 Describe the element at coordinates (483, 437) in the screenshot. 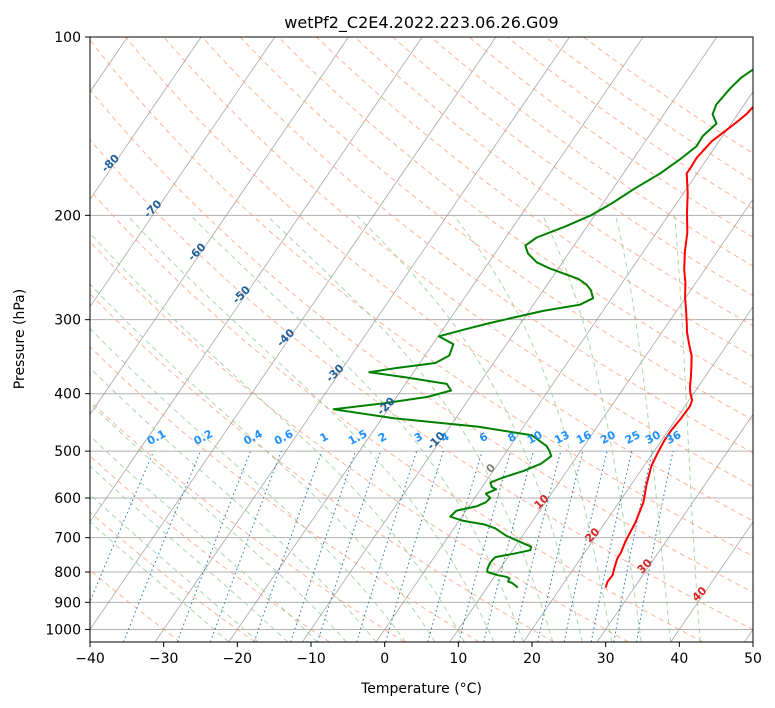

I see `mixing-ratio-label: 6` at that location.